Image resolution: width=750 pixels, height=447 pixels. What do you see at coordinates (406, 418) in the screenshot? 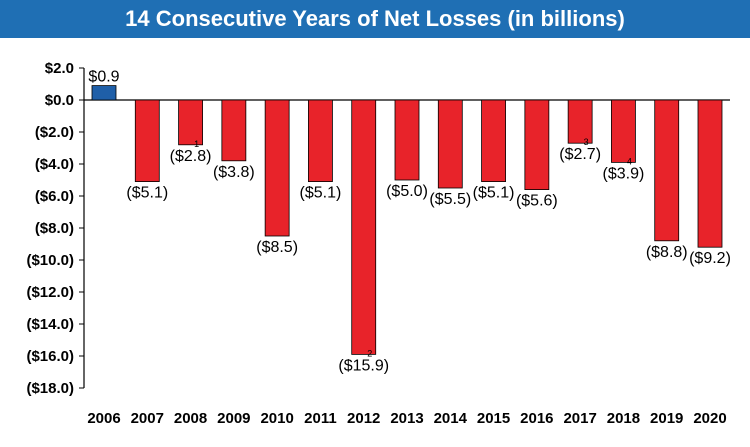
I see `x-tick-label: 2013` at bounding box center [406, 418].